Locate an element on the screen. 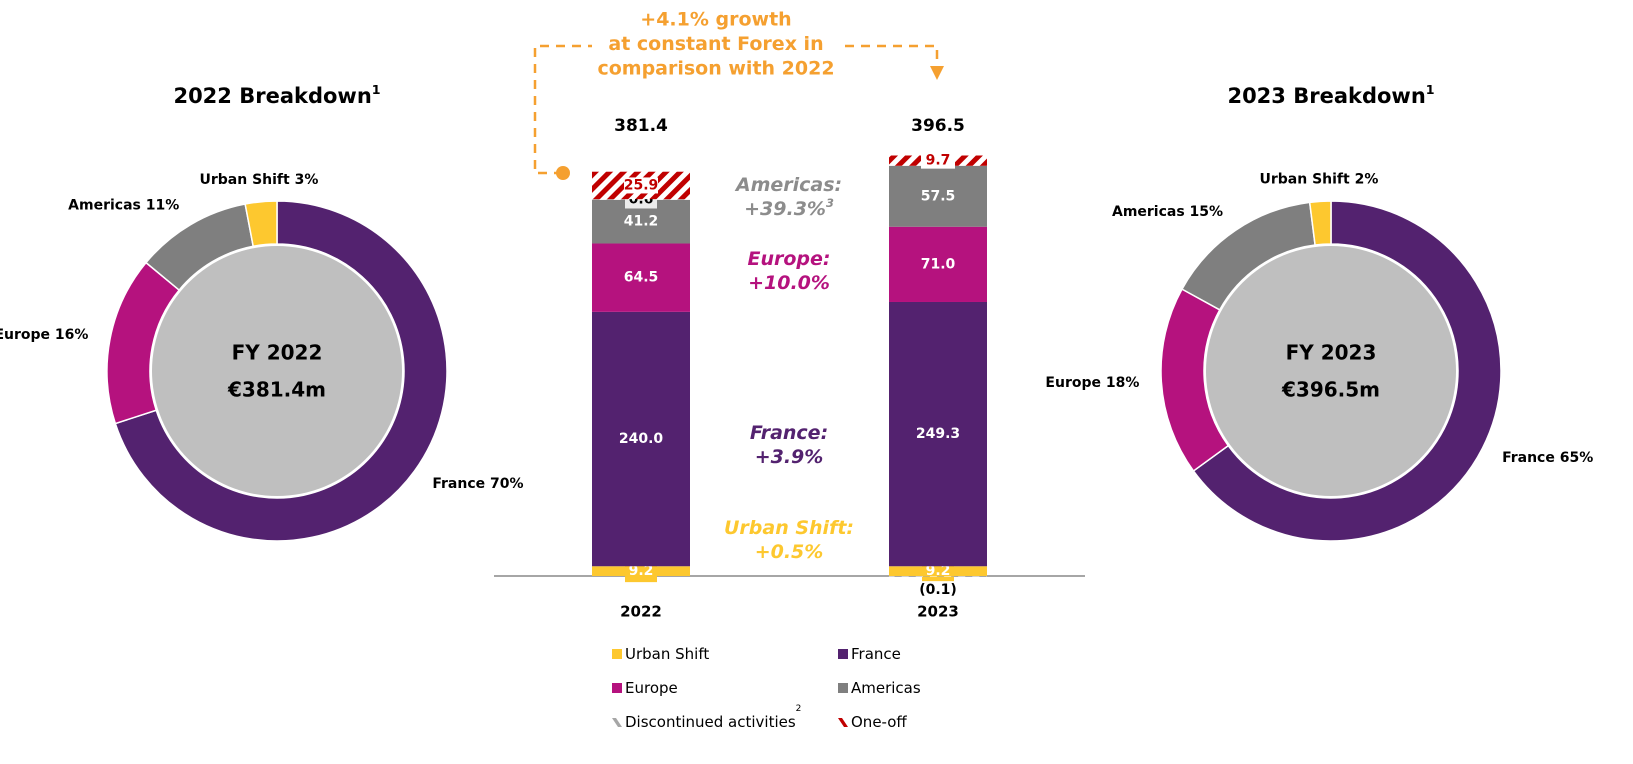 The width and height of the screenshot is (1633, 764). legend-text: One-off is located at coordinates (879, 722).